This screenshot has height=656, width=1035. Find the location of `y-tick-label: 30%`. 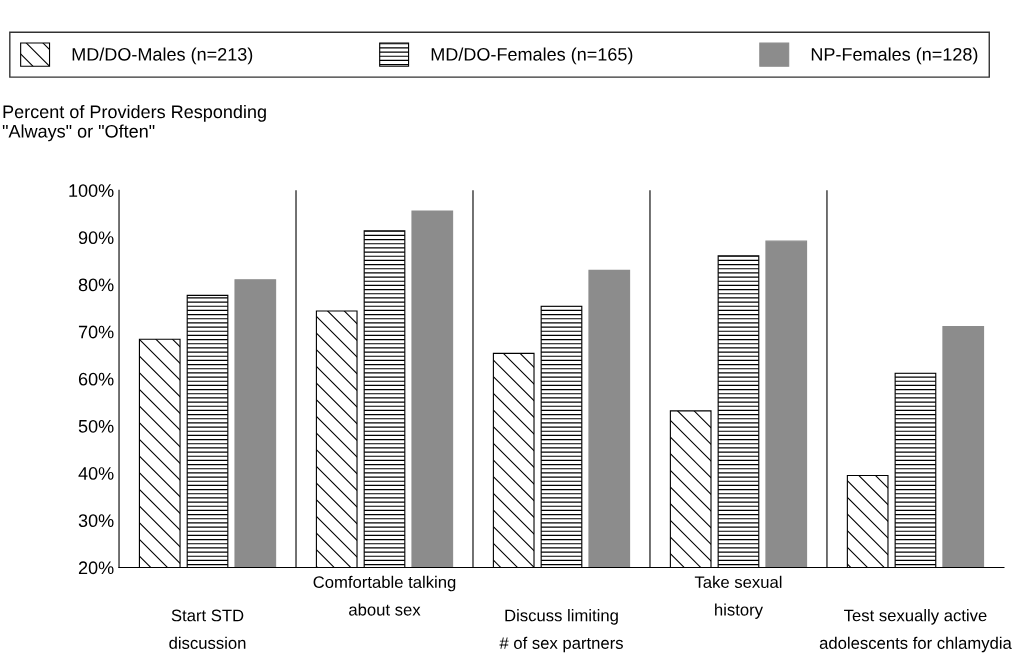

y-tick-label: 30% is located at coordinates (96, 521).